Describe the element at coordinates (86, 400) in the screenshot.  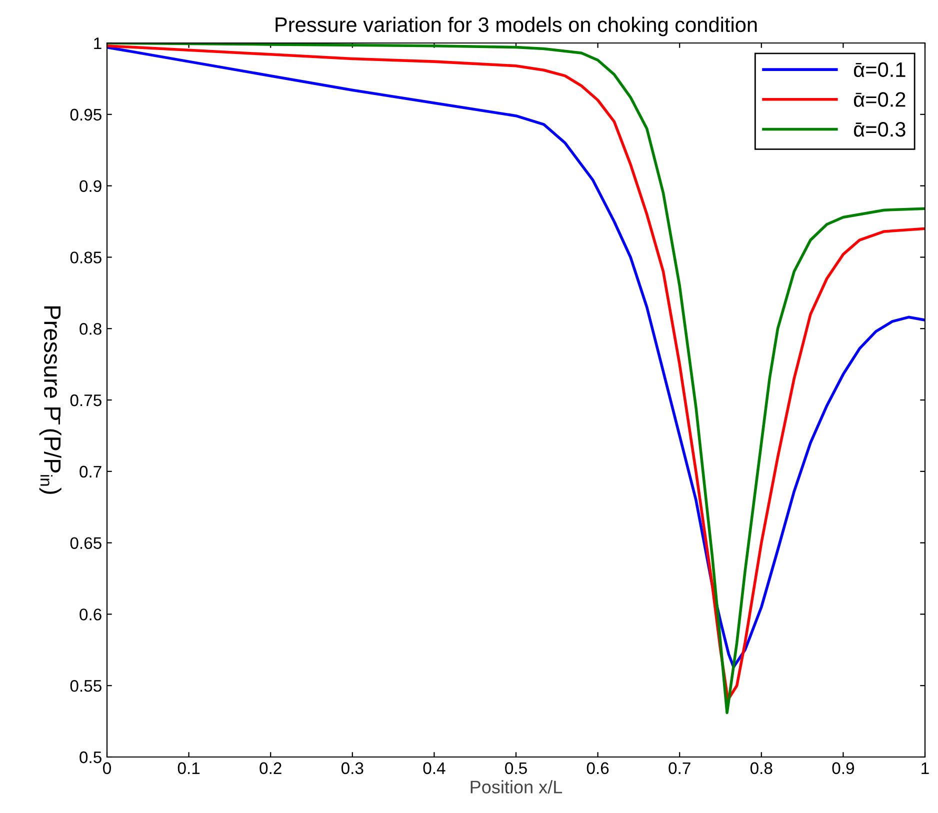
I see `y-tick-label: 0.75` at that location.